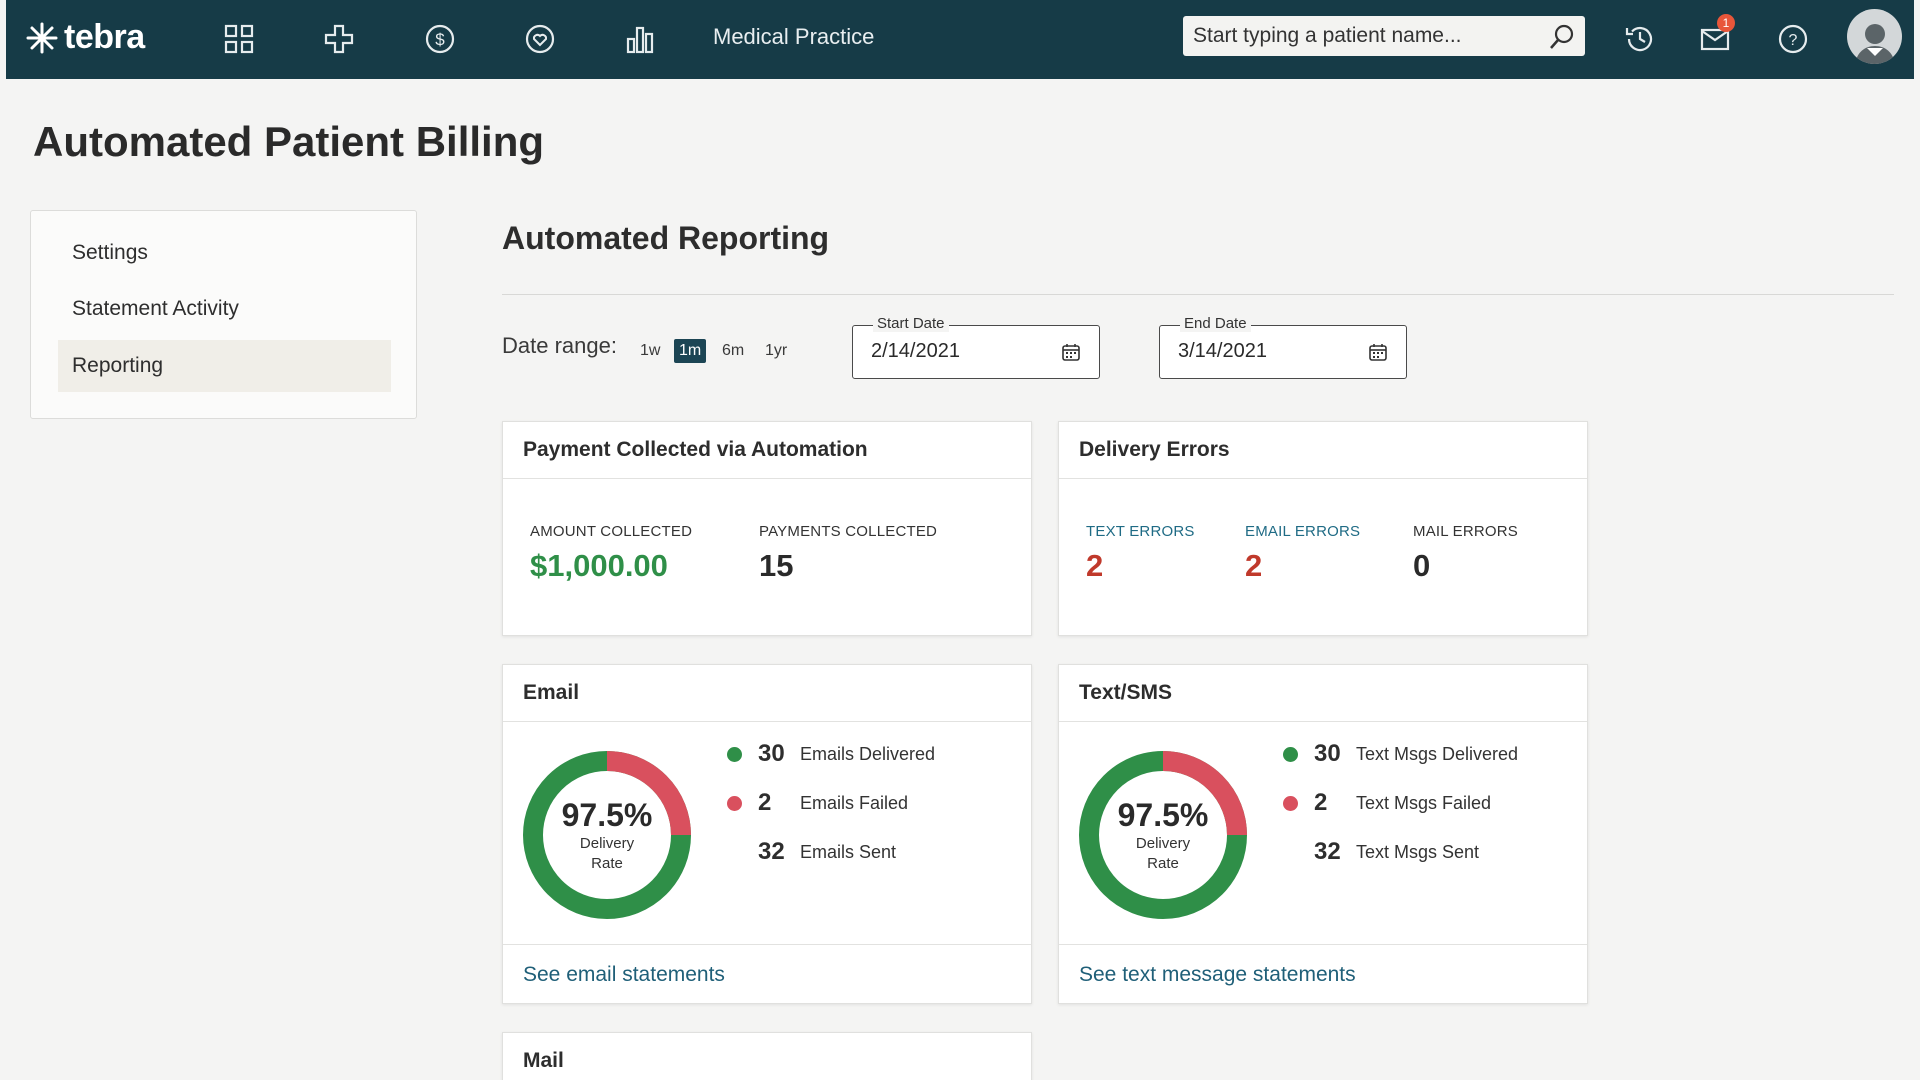 The height and width of the screenshot is (1080, 1920). I want to click on mail-errors-label: MAIL ERRORS, so click(1465, 531).